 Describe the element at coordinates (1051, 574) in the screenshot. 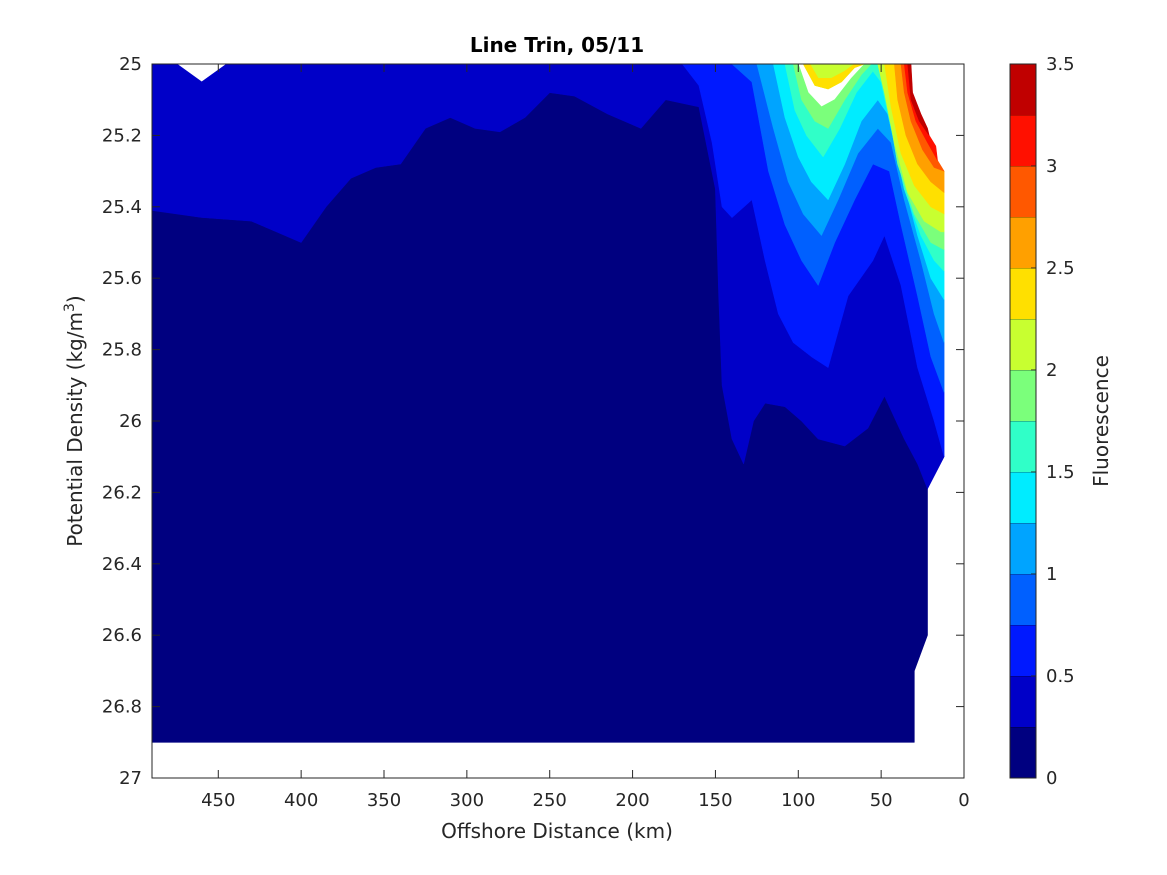

I see `colorbar-tick-label: 1` at that location.